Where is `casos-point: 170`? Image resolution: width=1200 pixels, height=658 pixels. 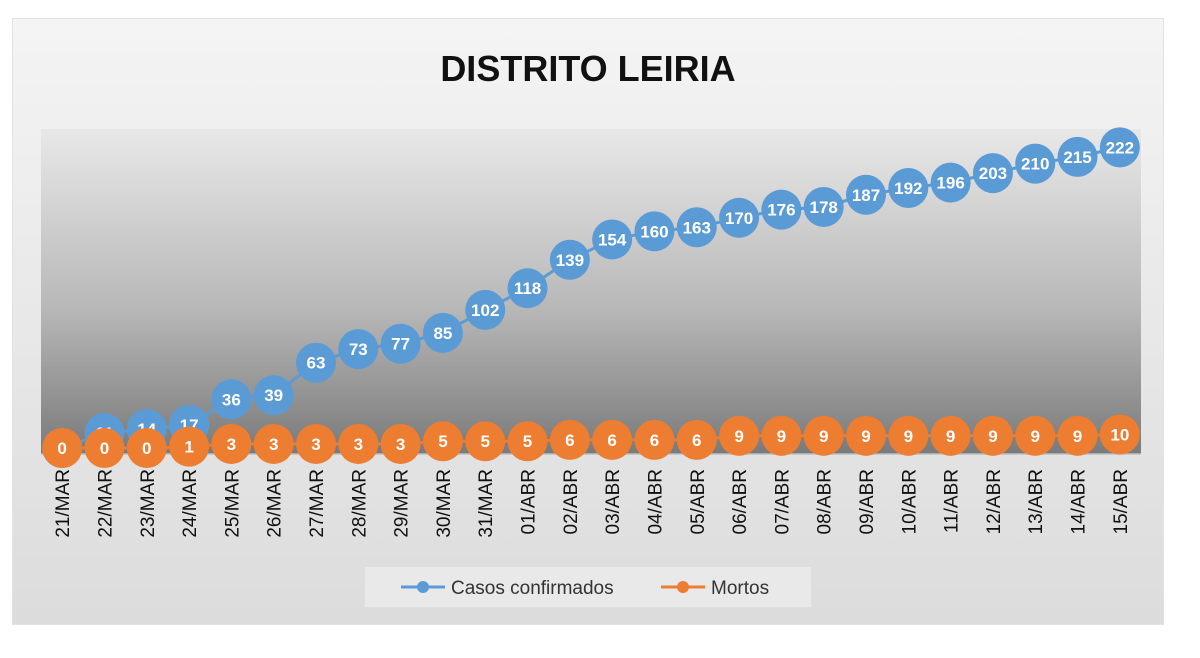 casos-point: 170 is located at coordinates (739, 217).